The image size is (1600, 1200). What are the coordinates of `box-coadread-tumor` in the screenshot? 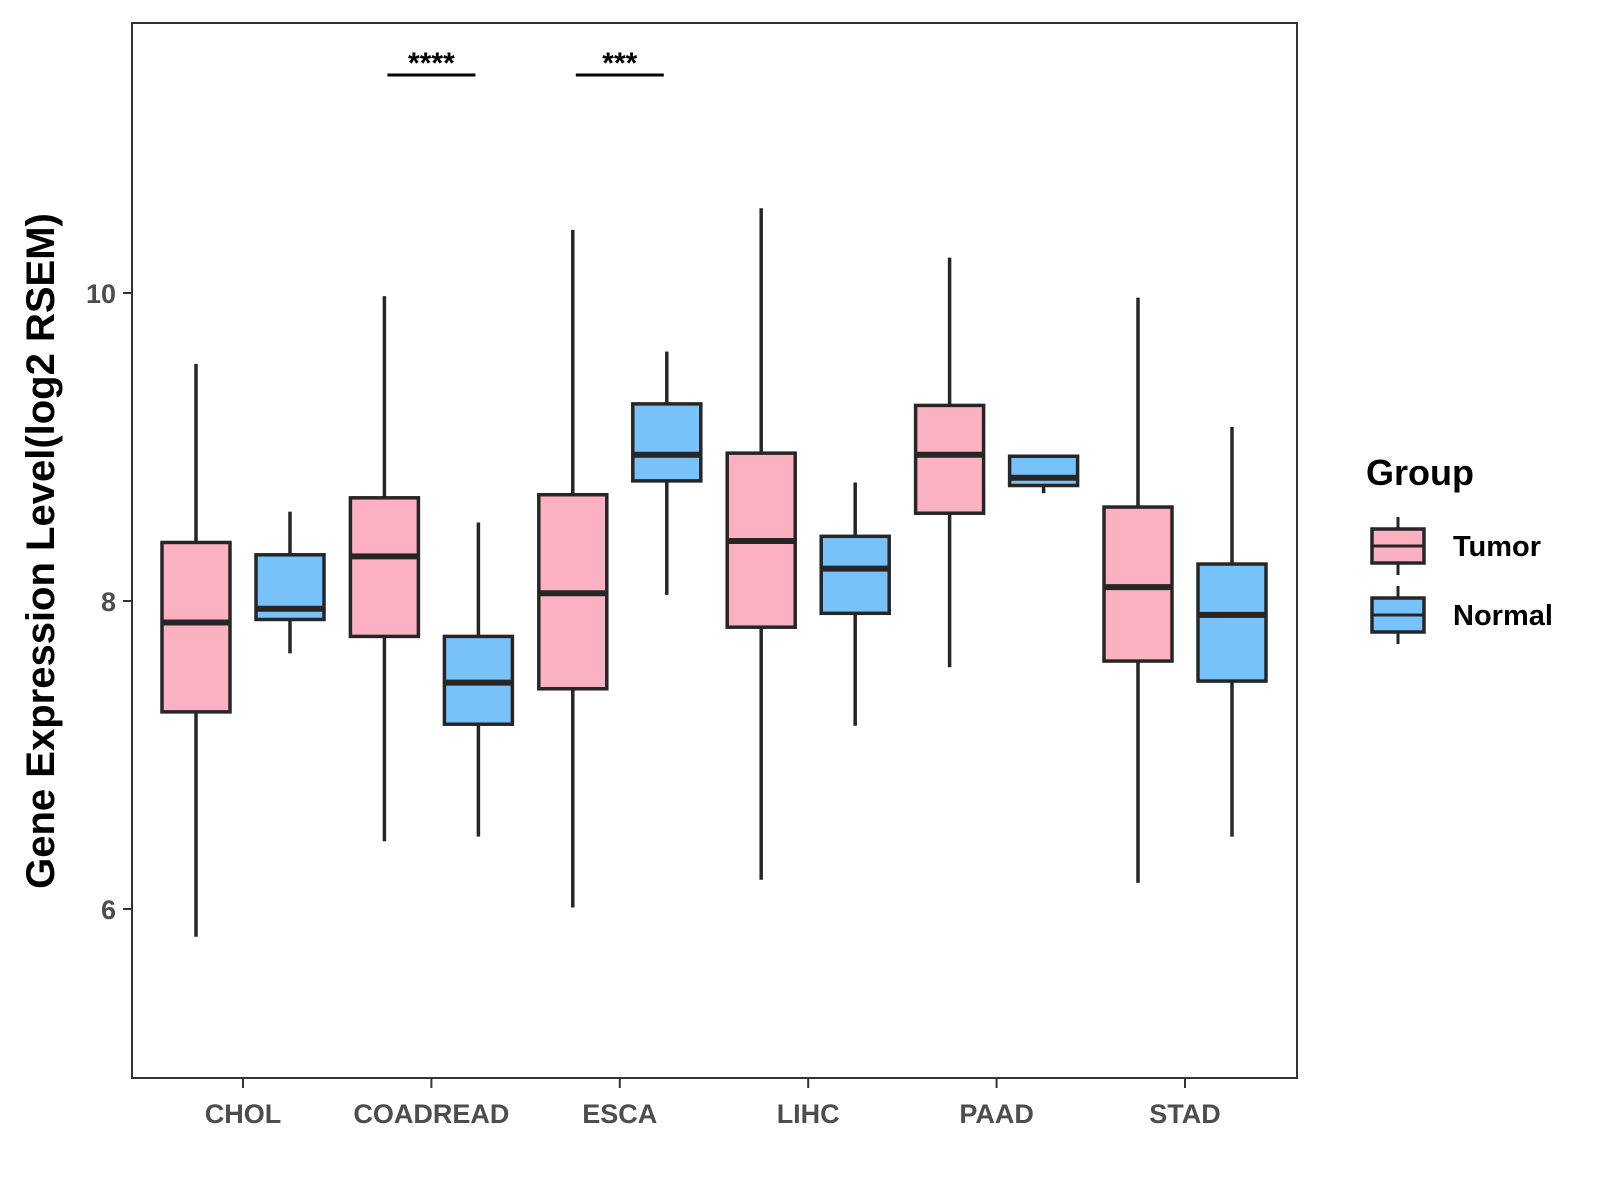 It's located at (384, 567).